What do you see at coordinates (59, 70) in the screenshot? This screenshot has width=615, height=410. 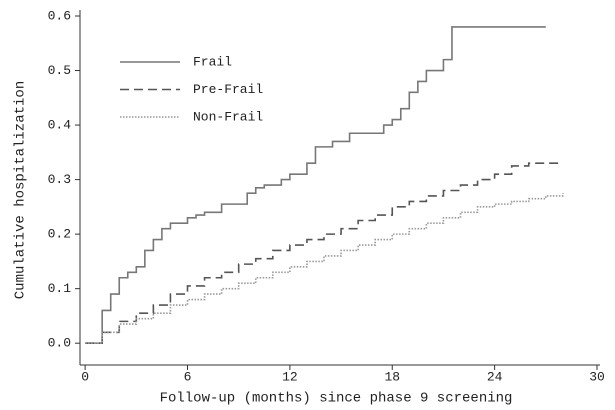 I see `y-tick-label: 0.5` at bounding box center [59, 70].